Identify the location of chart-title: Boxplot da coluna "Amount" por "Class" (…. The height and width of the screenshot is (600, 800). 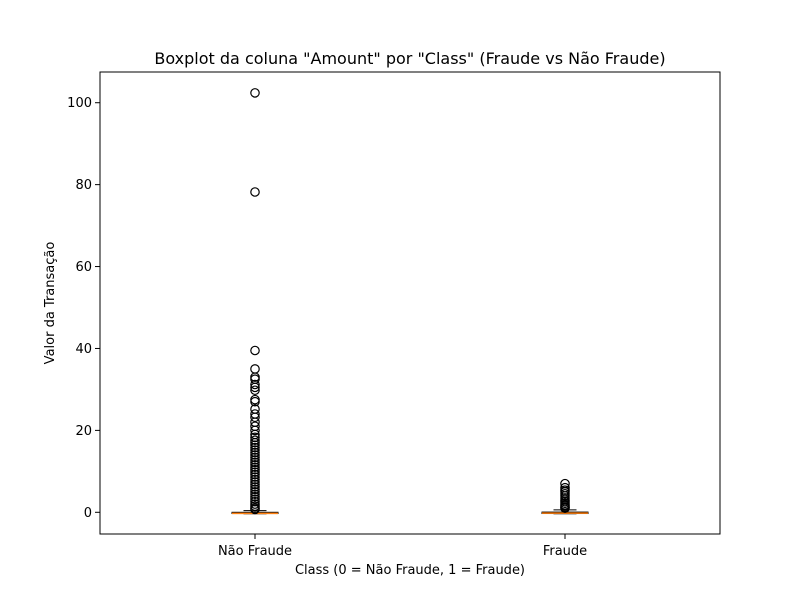
(409, 58).